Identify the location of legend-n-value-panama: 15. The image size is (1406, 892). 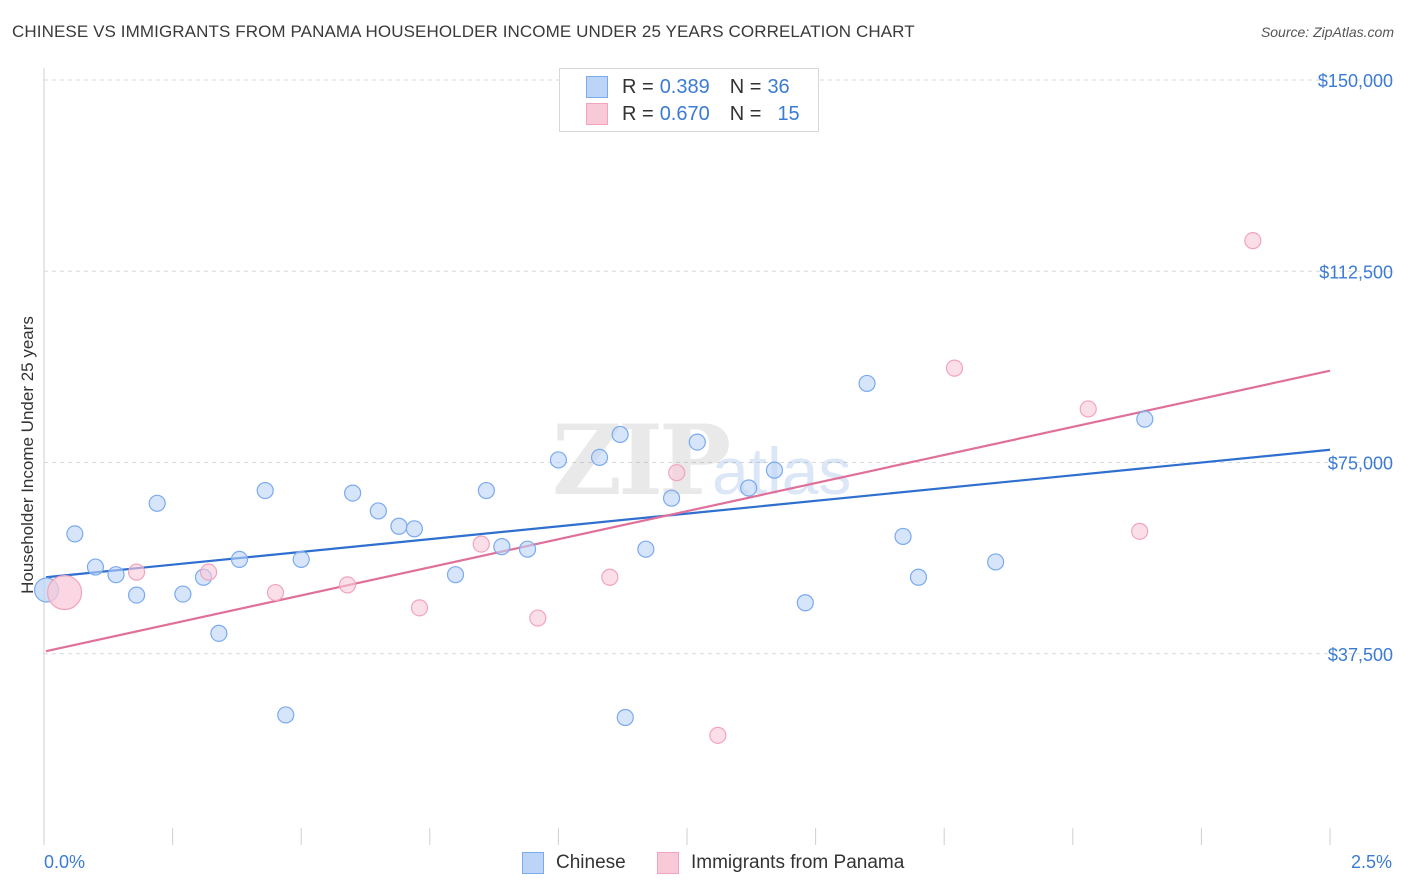
(788, 113).